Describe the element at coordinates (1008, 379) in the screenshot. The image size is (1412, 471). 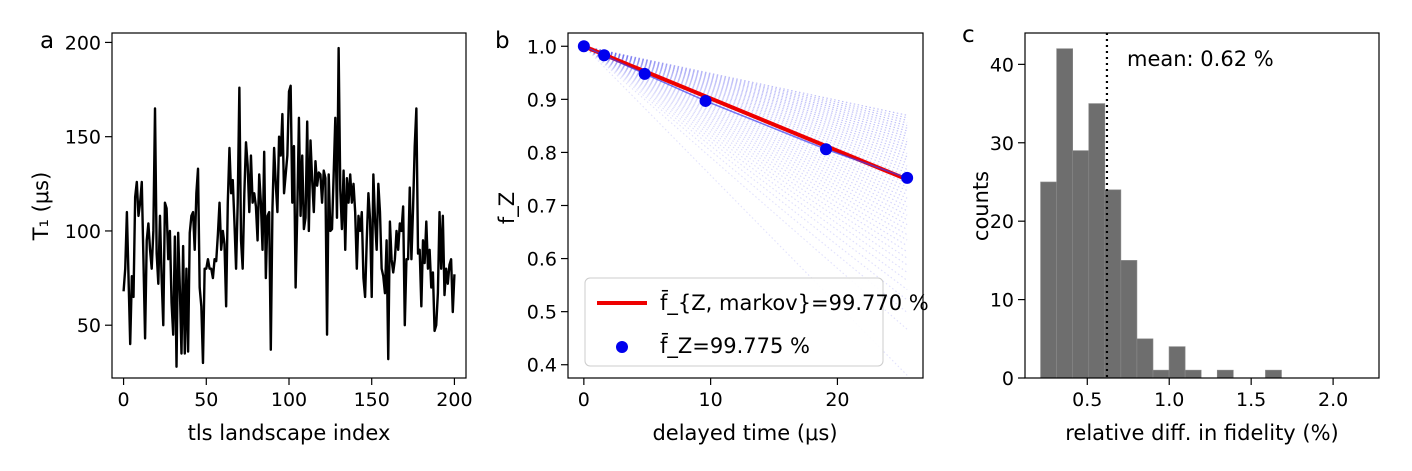
I see `c-ytick-label-0: 0` at that location.